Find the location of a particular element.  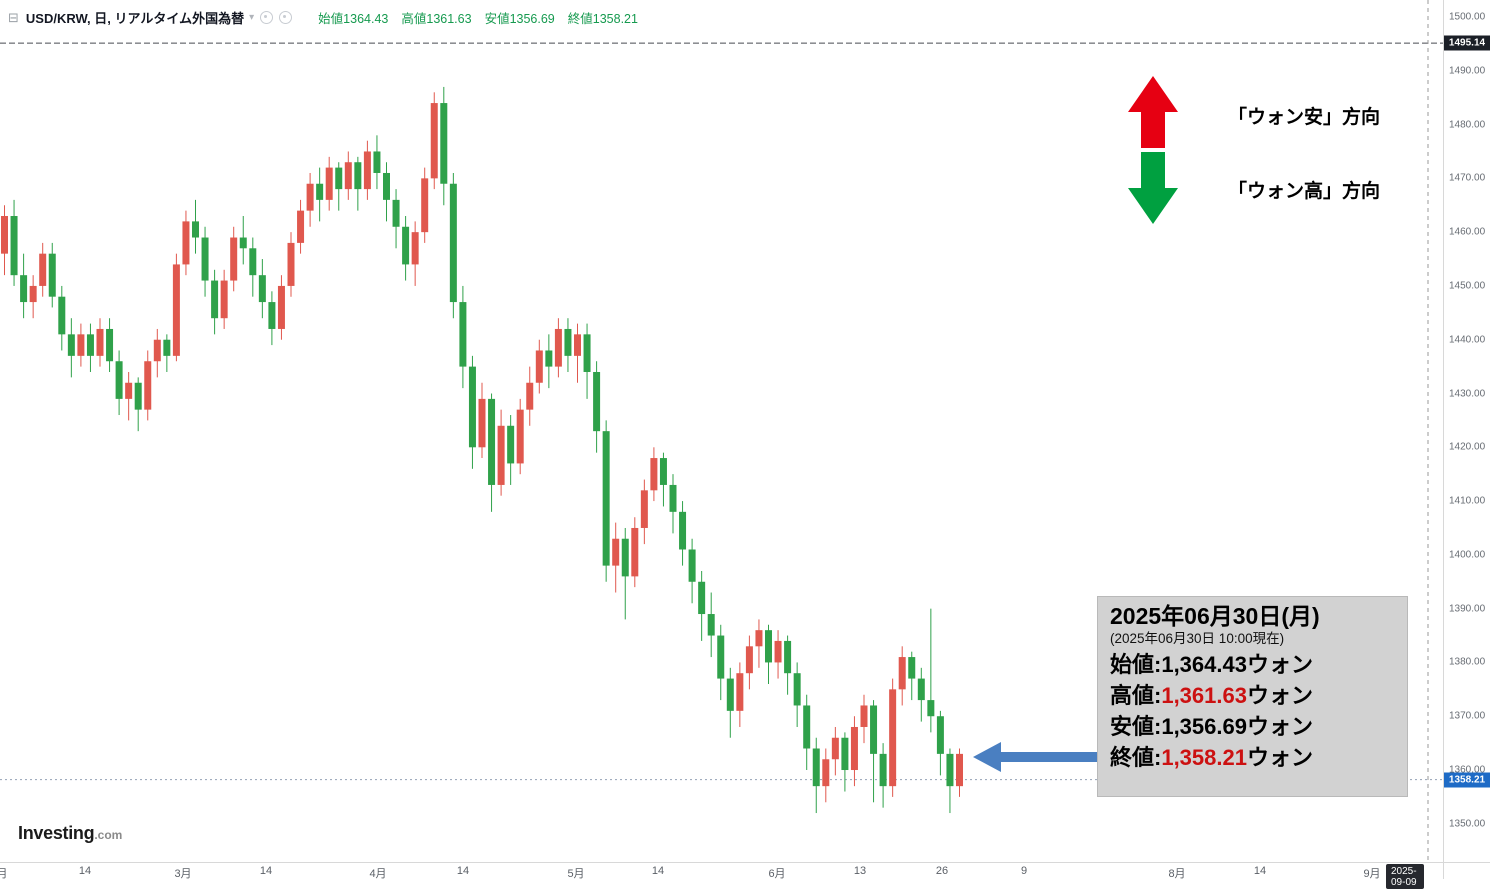

price-tick-label: 1440.00 is located at coordinates (1467, 340).